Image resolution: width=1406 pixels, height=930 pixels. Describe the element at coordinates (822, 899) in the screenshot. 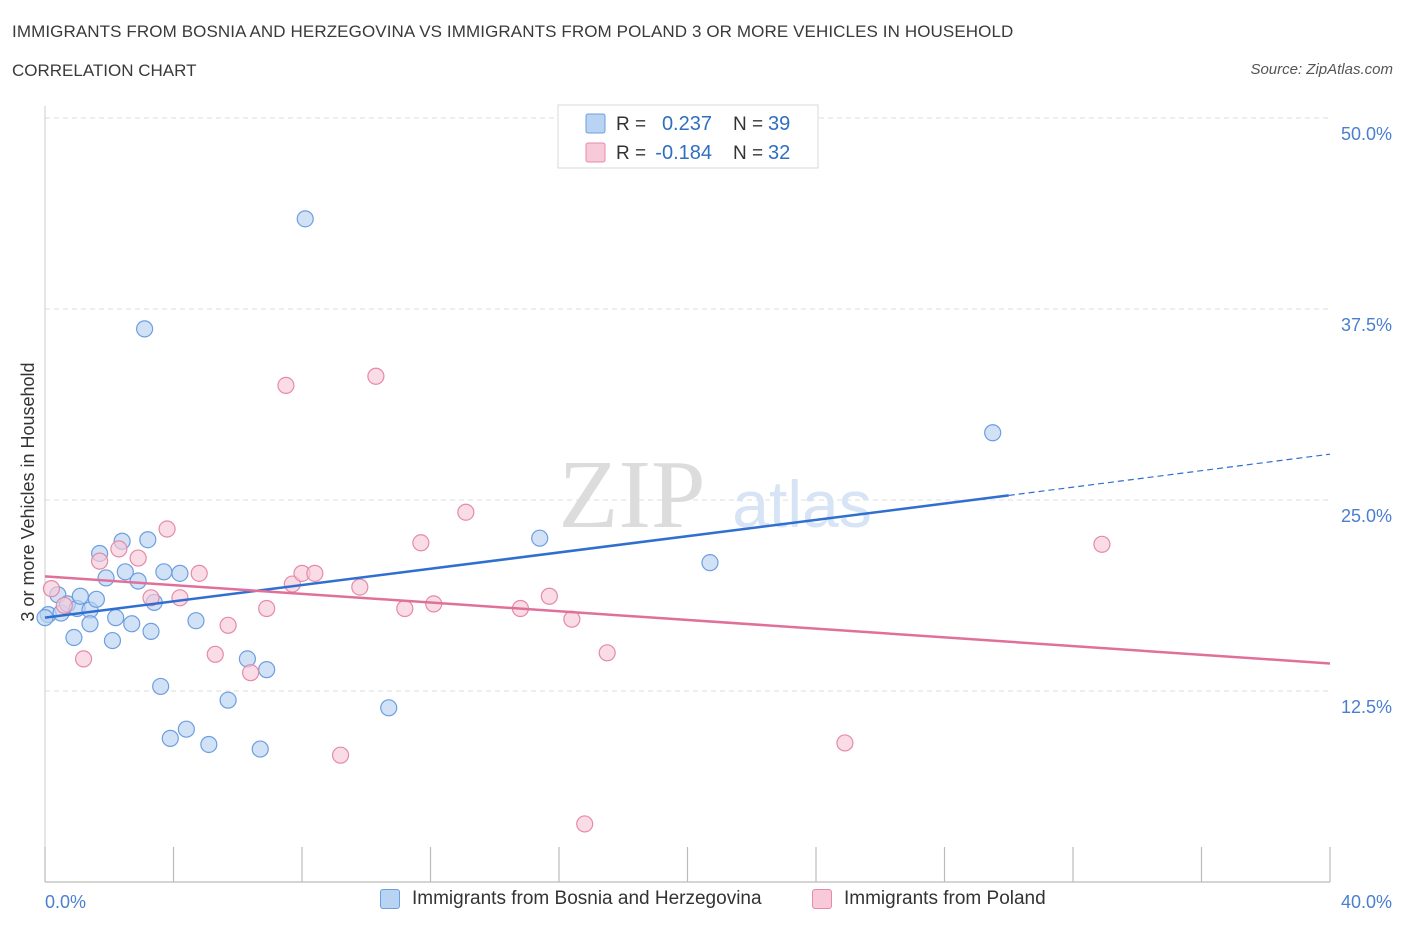

I see `bottom-legend-swatch-pink` at that location.